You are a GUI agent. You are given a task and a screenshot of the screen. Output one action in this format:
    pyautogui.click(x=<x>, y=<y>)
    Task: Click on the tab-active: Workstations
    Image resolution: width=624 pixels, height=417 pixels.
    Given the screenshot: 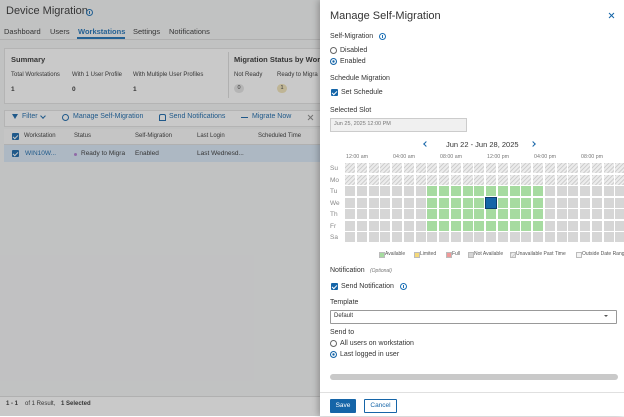 What is the action you would take?
    pyautogui.click(x=102, y=31)
    